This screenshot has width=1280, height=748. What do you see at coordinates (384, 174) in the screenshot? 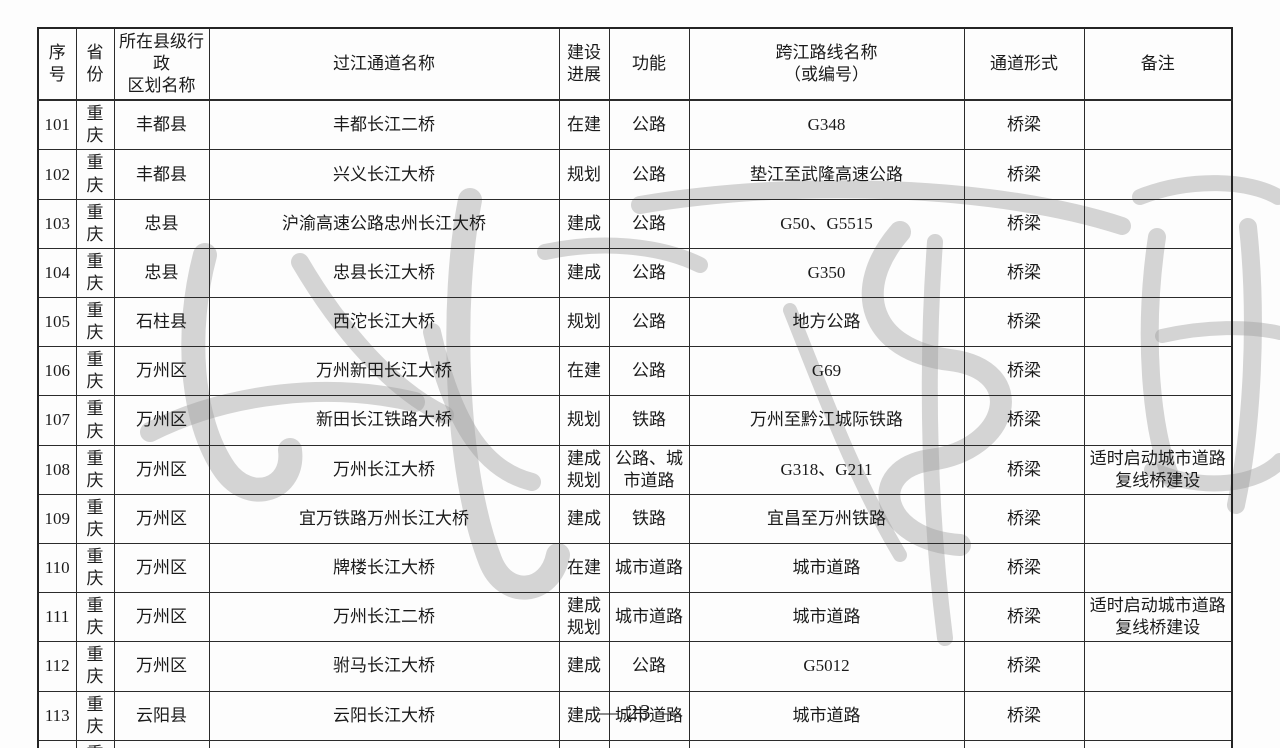
I see `cell-name: 兴义长江大桥` at bounding box center [384, 174].